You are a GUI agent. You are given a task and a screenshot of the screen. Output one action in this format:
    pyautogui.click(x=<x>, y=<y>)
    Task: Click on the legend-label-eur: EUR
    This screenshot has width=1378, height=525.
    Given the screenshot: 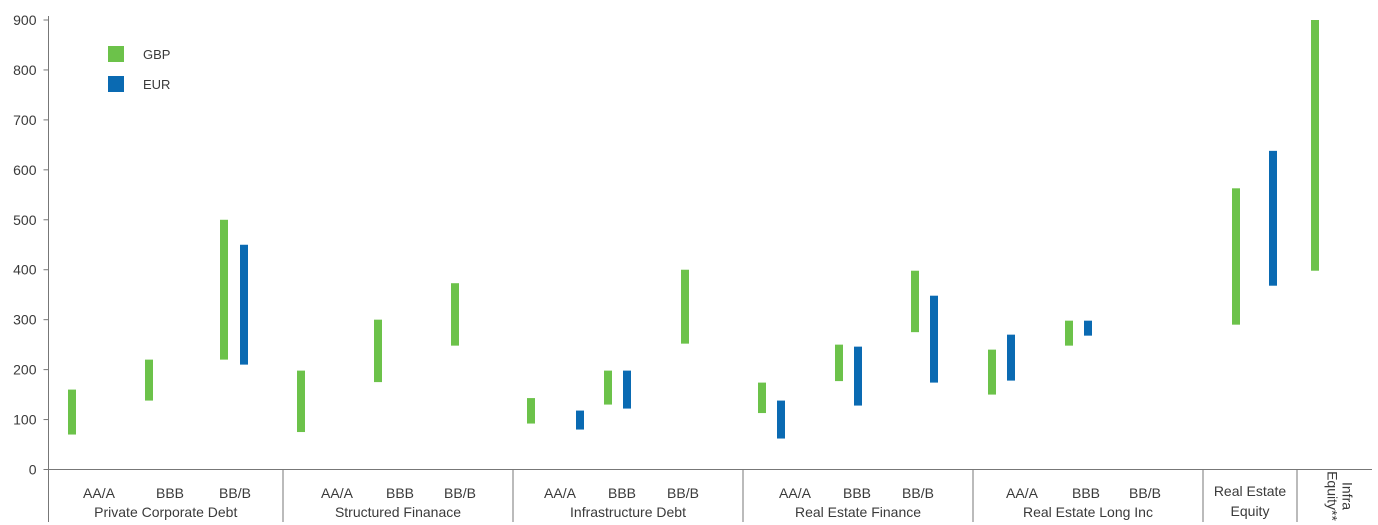 What is the action you would take?
    pyautogui.click(x=156, y=84)
    